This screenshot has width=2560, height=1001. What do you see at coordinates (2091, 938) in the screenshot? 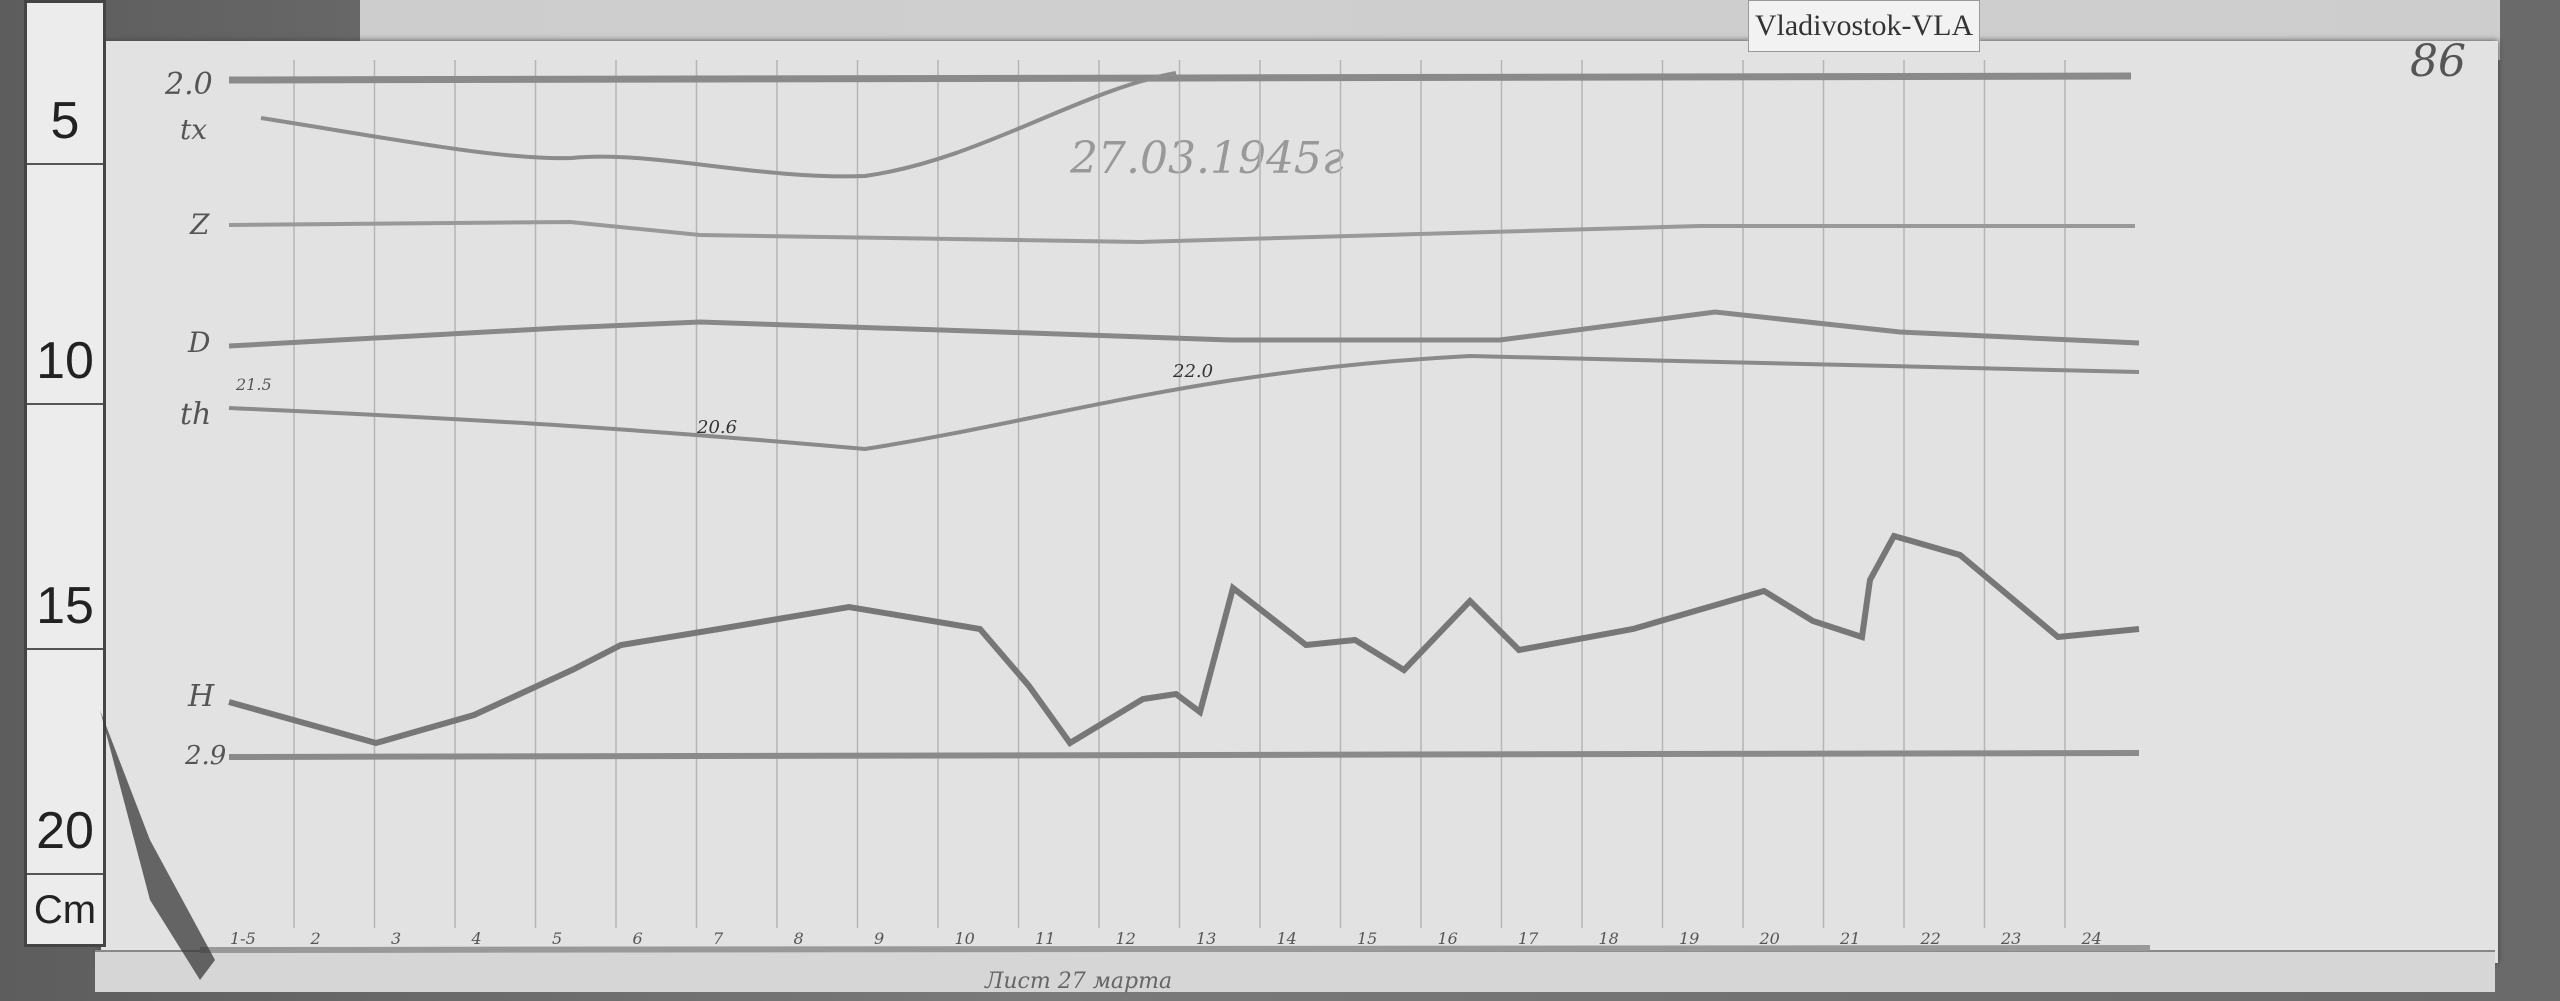
I see `hour-tick-label: 24` at bounding box center [2091, 938].